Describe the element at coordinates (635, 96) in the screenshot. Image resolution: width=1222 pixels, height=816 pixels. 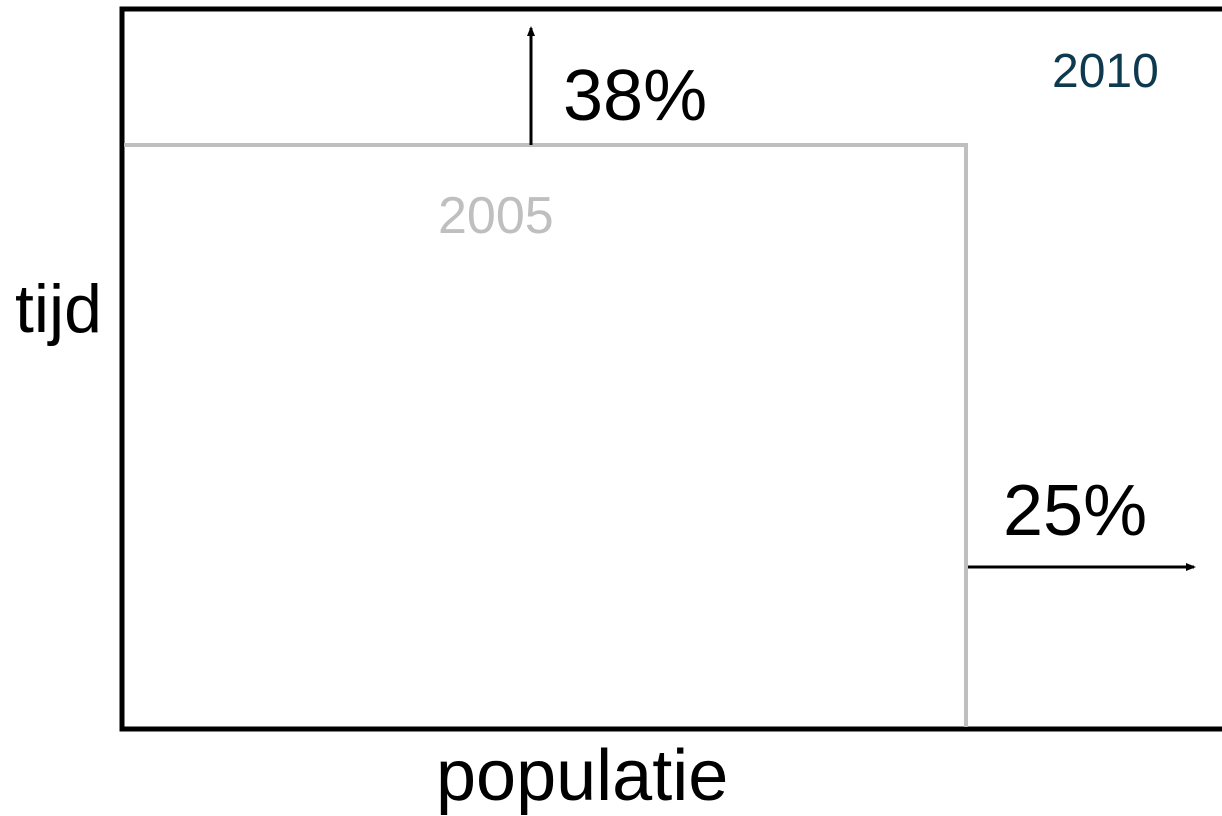
I see `vertical-increase-label: 38%` at that location.